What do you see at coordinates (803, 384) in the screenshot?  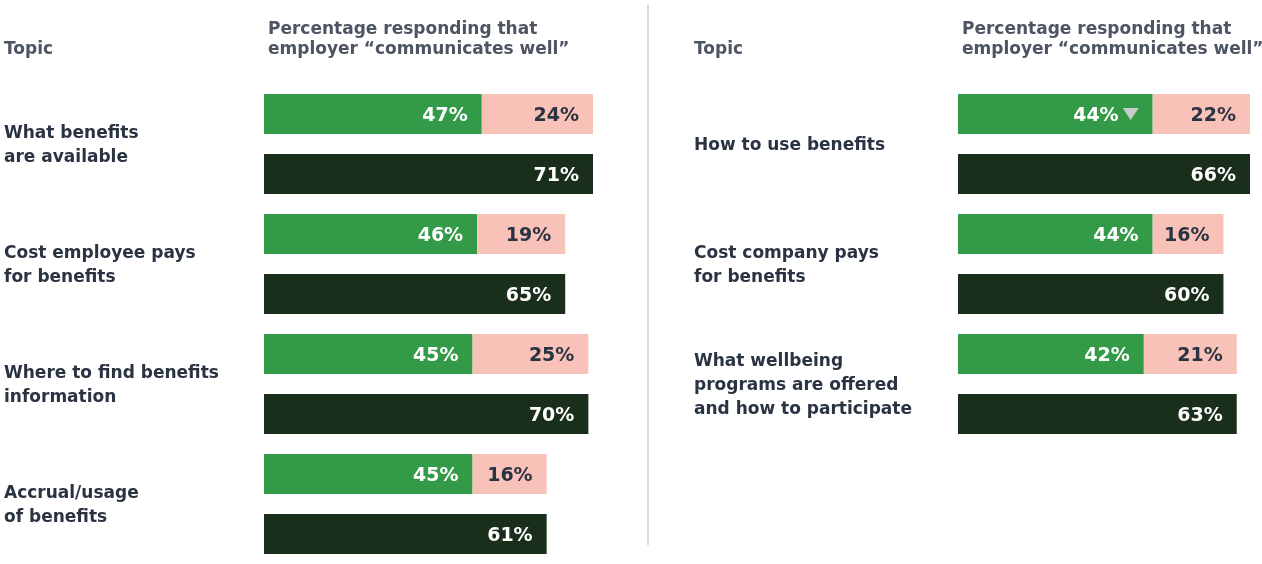 I see `y-tick-label: What wellbeing programs are offered and how to participate` at bounding box center [803, 384].